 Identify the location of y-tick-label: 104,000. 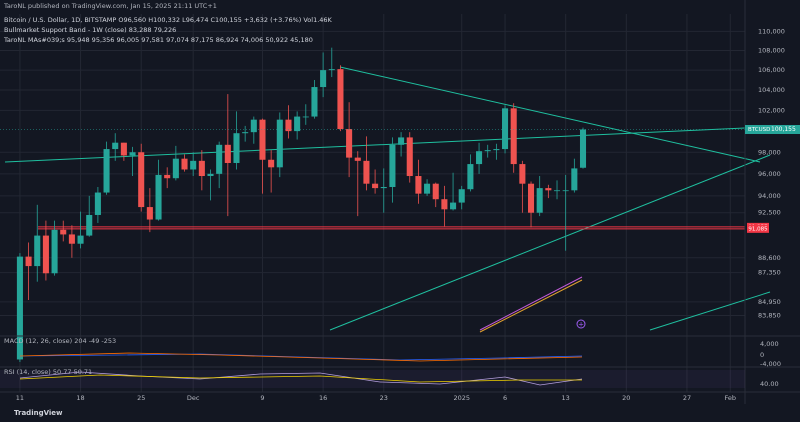
(771, 90).